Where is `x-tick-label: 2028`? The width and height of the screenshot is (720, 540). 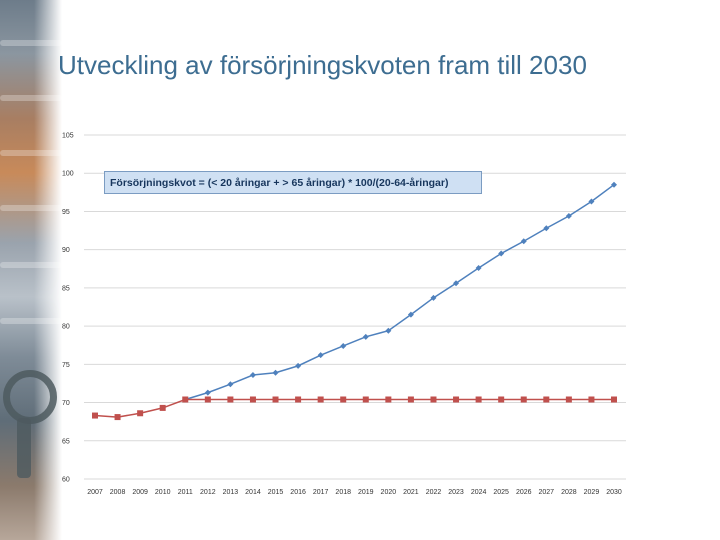 x-tick-label: 2028 is located at coordinates (569, 492).